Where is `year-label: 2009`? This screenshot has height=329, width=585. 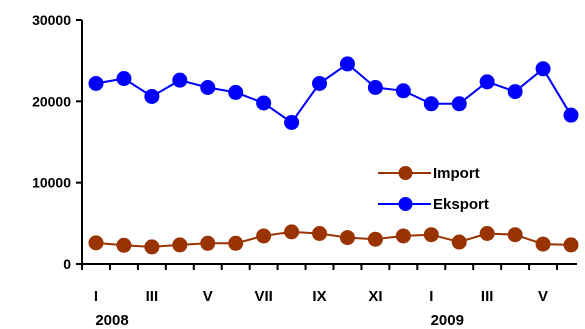
year-label: 2009 is located at coordinates (447, 320).